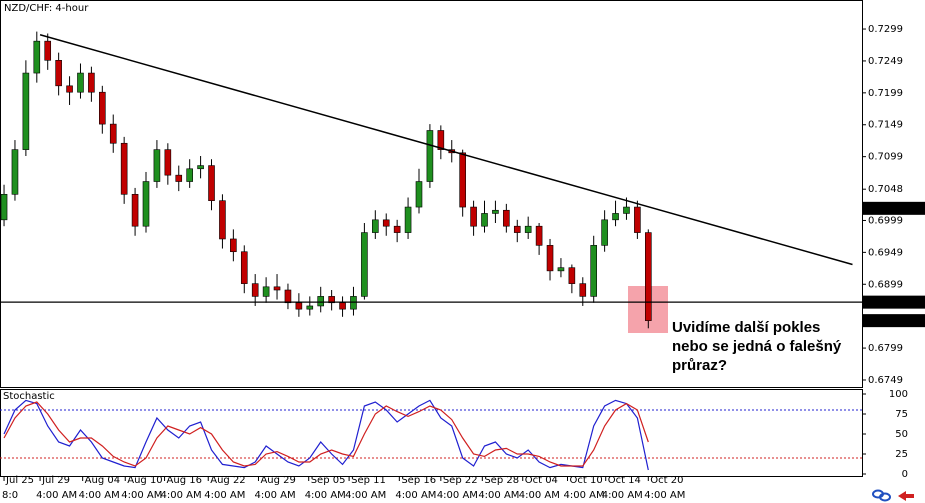 This screenshot has height=503, width=925. Describe the element at coordinates (46, 8) in the screenshot. I see `chart-title: NZD/CHF: 4-hour` at that location.